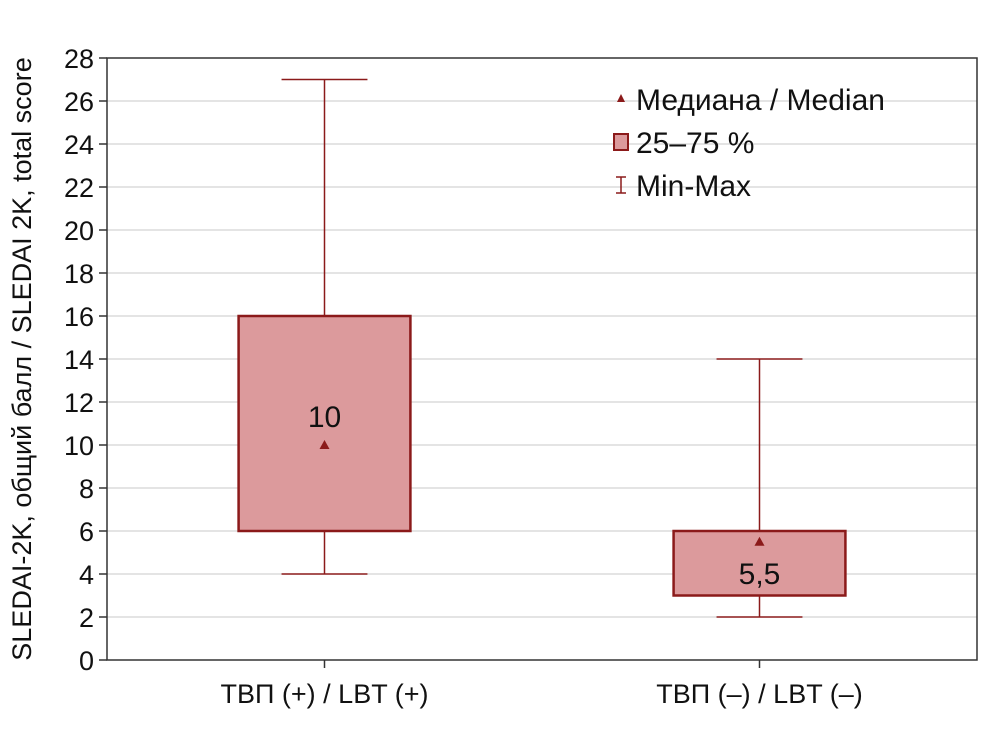 This screenshot has width=982, height=729. I want to click on legend: Медиана / Median 25–75 % Min-Max, so click(749, 143).